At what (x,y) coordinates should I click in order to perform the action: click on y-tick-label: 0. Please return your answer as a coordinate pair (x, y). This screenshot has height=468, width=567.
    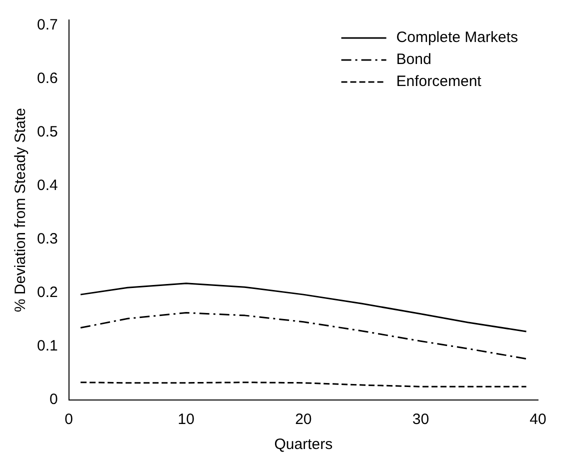
    Looking at the image, I should click on (54, 399).